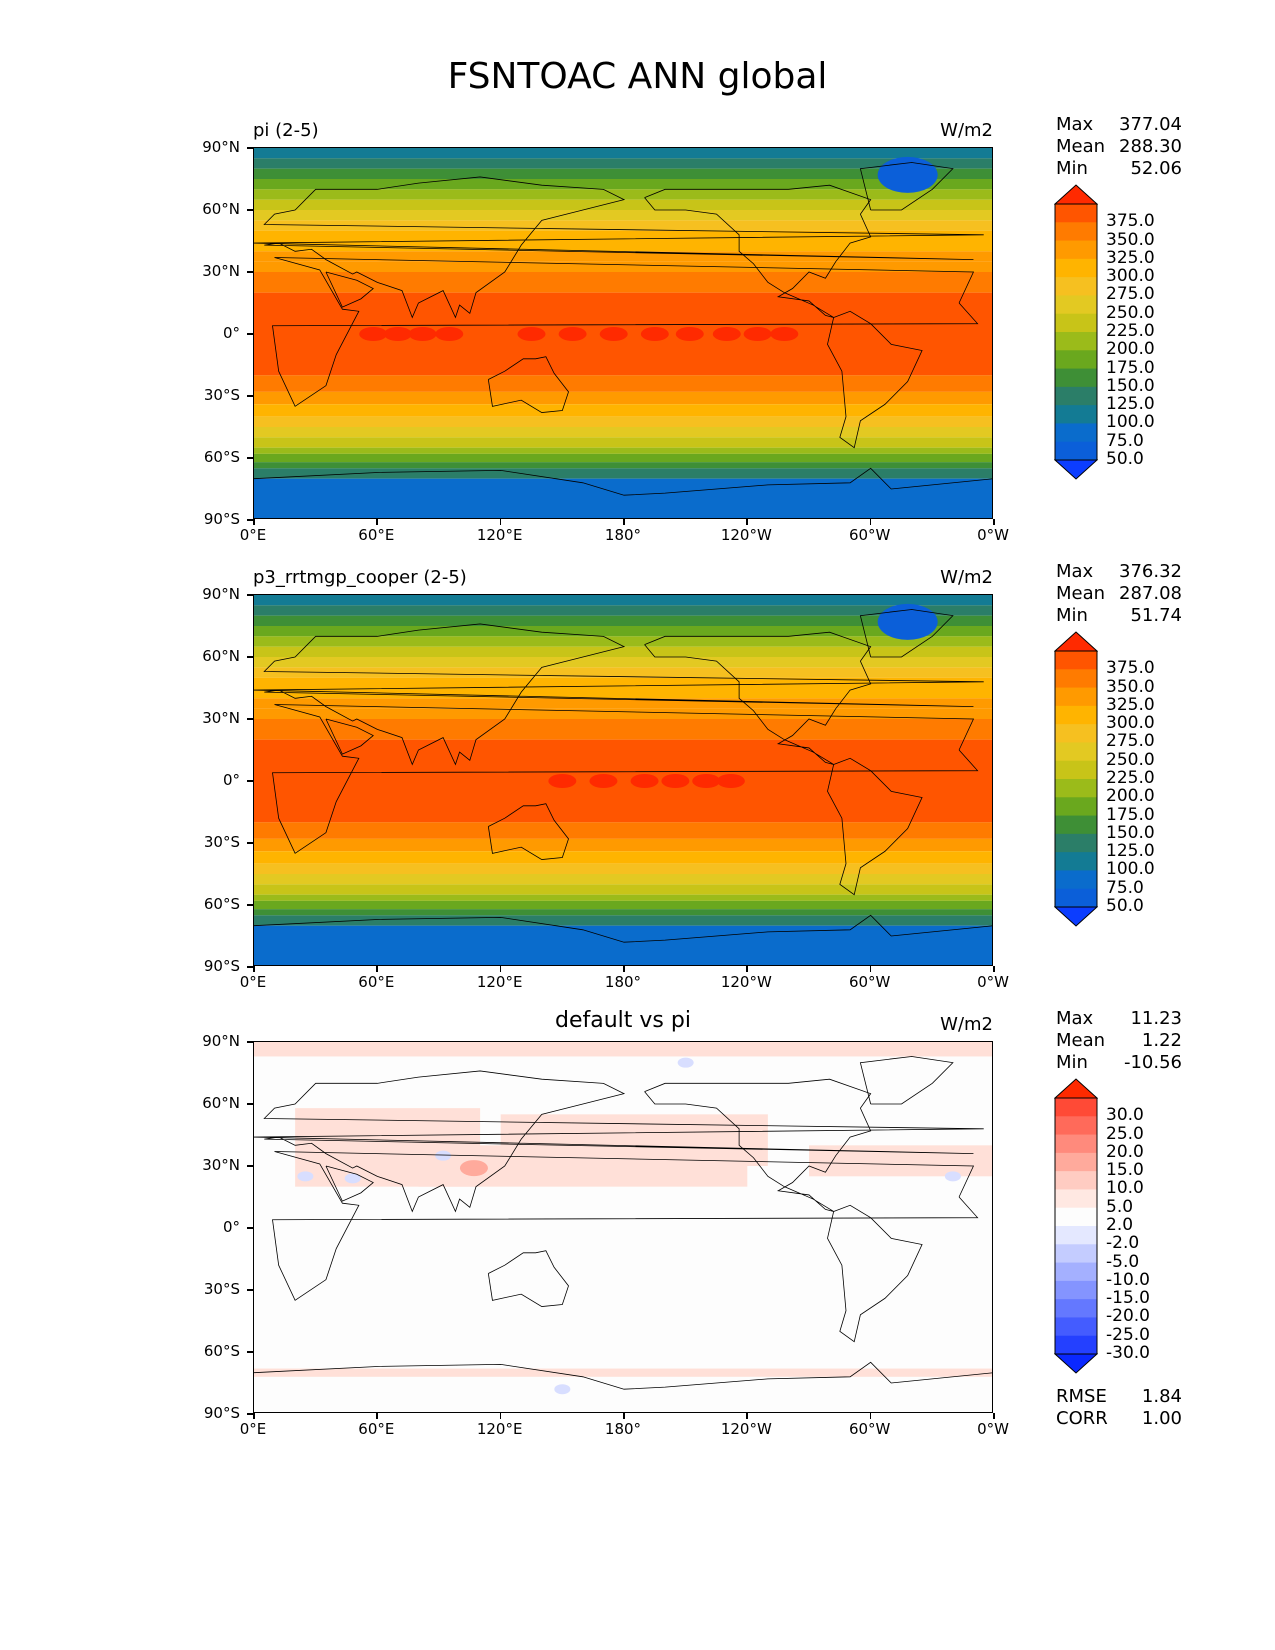  What do you see at coordinates (499, 982) in the screenshot?
I see `longitude-tick-label: 120°E` at bounding box center [499, 982].